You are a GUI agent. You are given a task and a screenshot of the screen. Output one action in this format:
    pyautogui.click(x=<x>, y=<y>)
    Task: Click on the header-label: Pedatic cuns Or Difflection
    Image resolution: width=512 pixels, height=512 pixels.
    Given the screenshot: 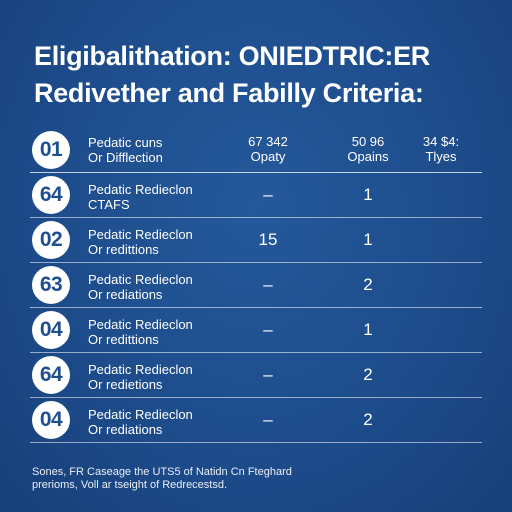 What is the action you would take?
    pyautogui.click(x=125, y=150)
    